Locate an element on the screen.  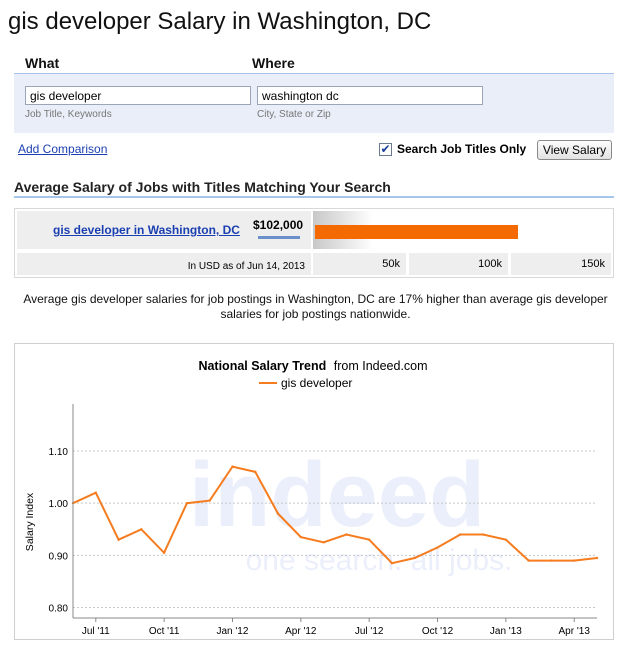
where-hint: City, State or Zip is located at coordinates (294, 114).